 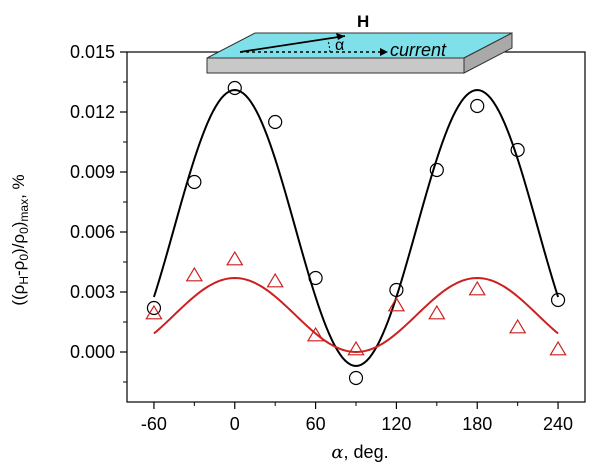 What do you see at coordinates (558, 424) in the screenshot?
I see `x-tick-label: 240` at bounding box center [558, 424].